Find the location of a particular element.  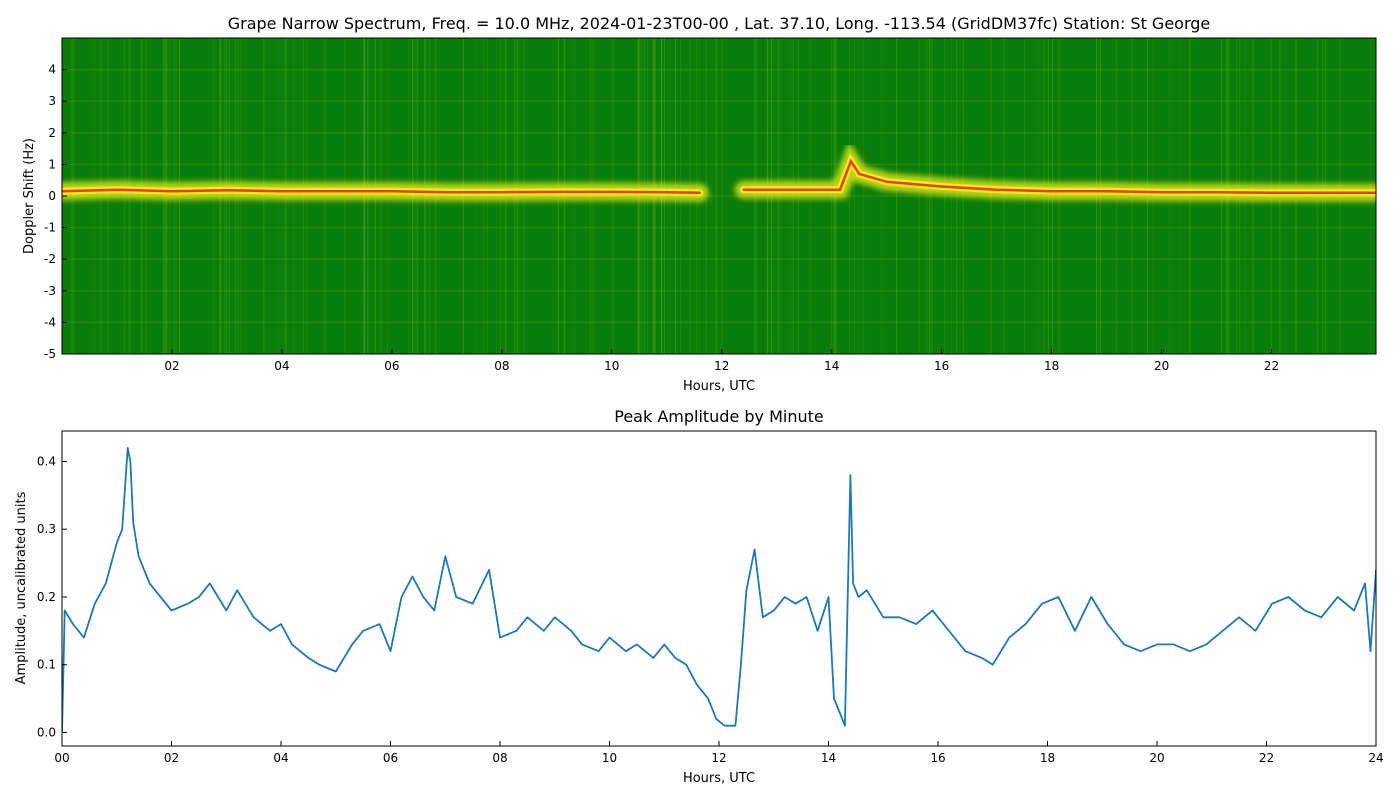

spectrogram-carrier-trace is located at coordinates (719, 175).